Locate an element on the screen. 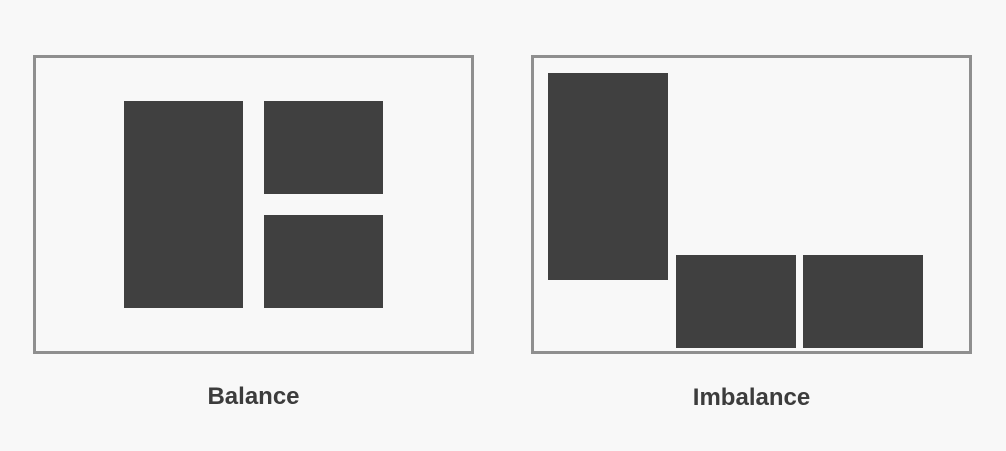 This screenshot has width=1006, height=451. balance-bottom-right-block is located at coordinates (323, 261).